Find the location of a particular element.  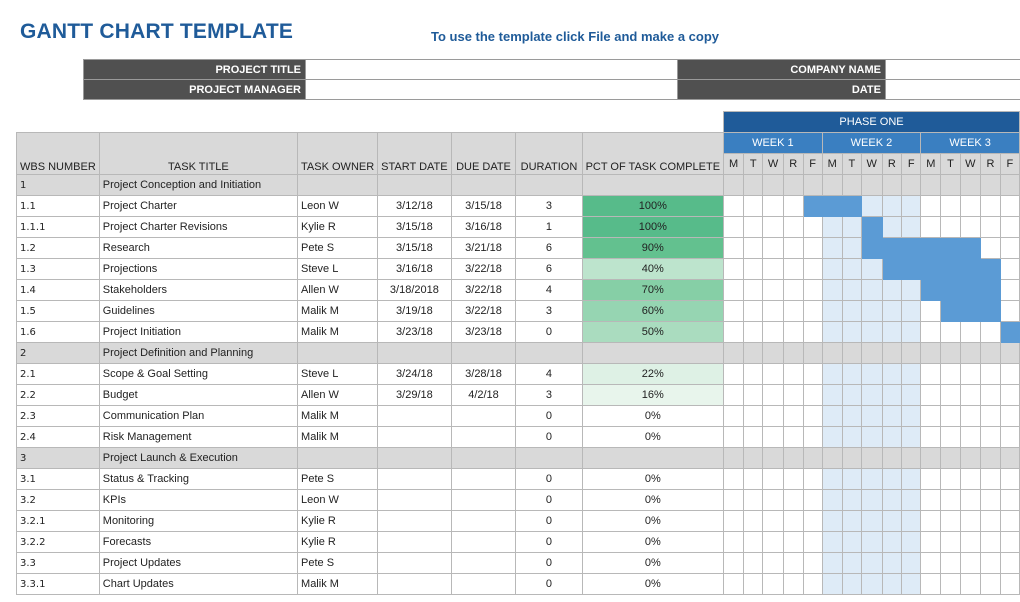

wbs-cell: 3.3 is located at coordinates (58, 563).